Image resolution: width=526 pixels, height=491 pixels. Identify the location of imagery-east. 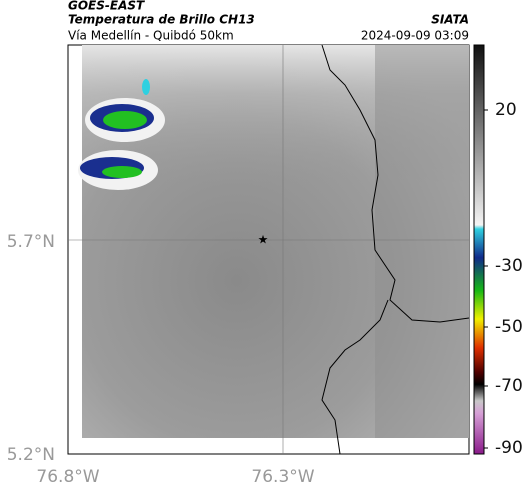
(422, 241).